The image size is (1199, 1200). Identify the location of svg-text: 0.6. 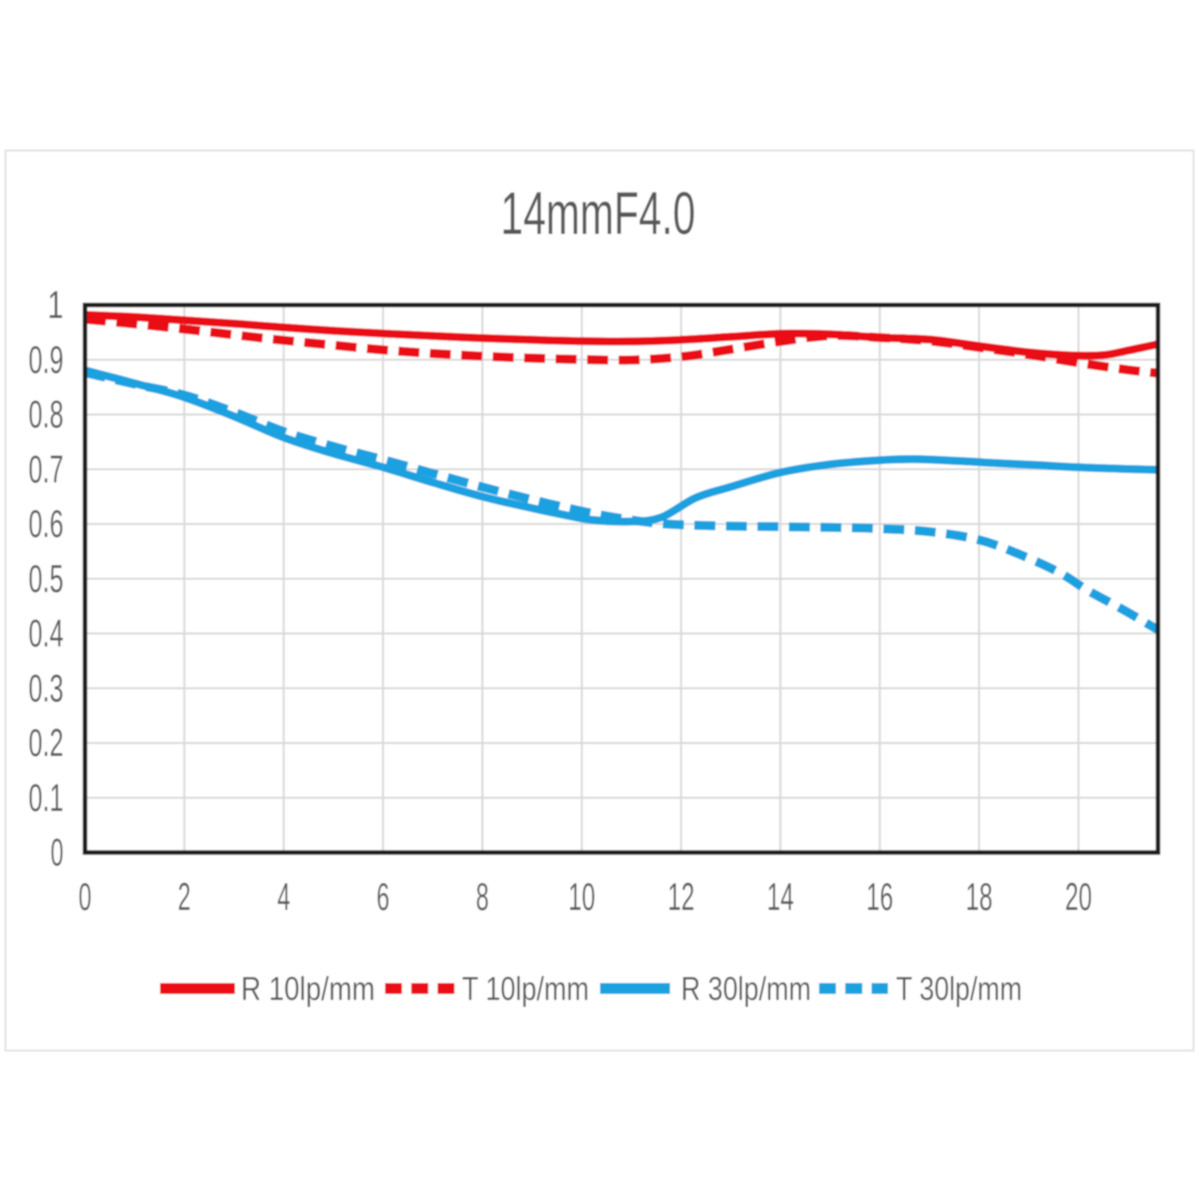
(46, 524).